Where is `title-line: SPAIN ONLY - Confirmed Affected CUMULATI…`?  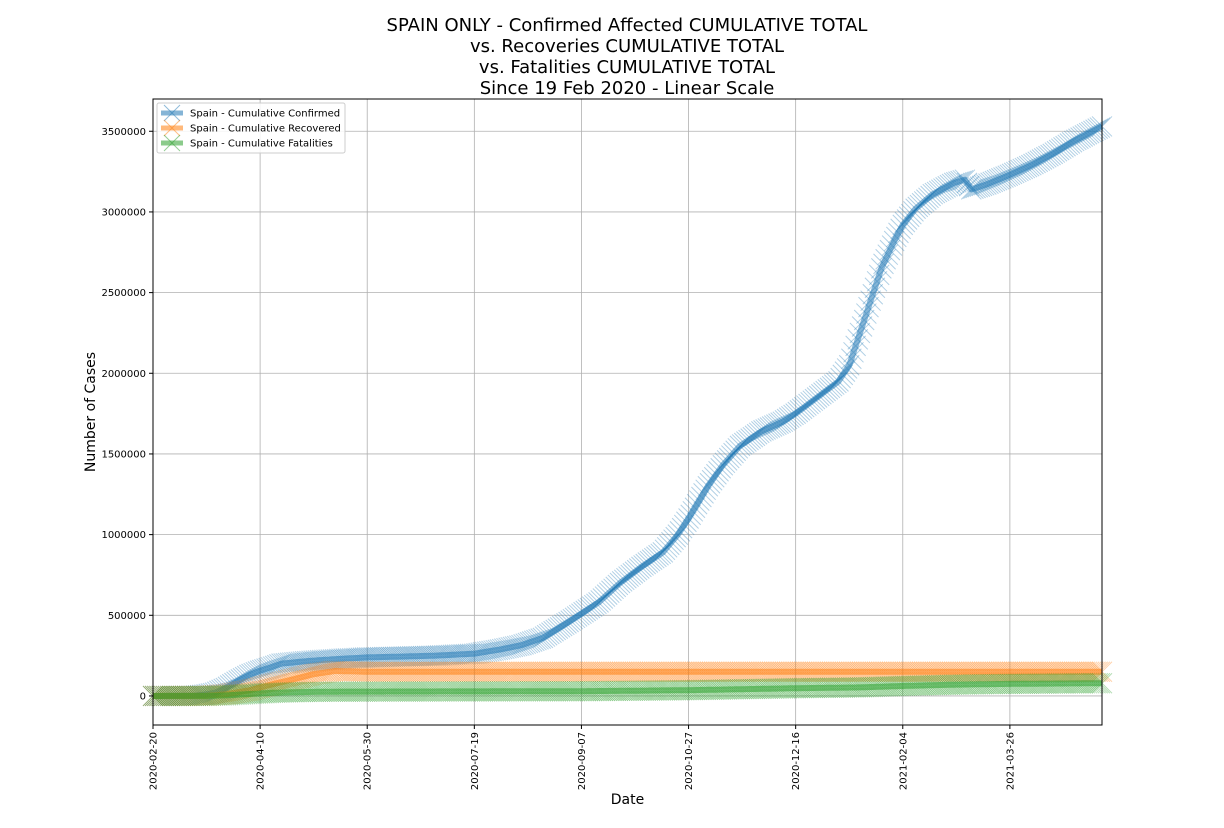
title-line: SPAIN ONLY - Confirmed Affected CUMULATI… is located at coordinates (627, 25).